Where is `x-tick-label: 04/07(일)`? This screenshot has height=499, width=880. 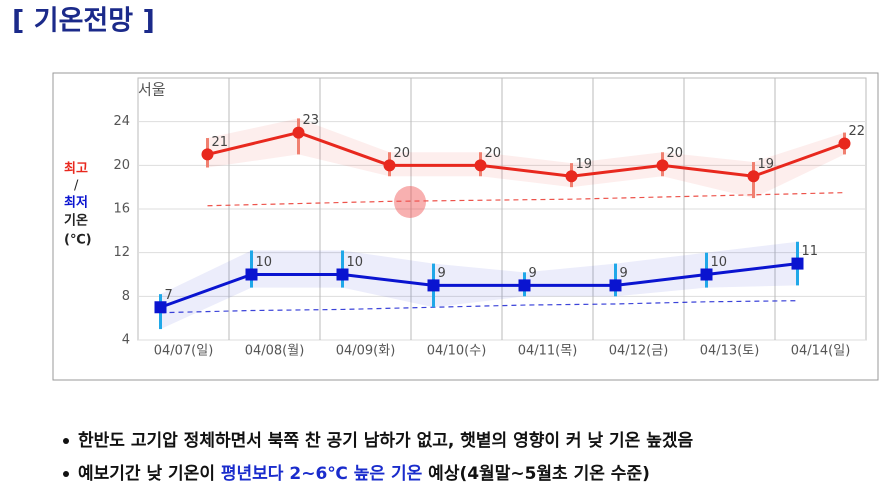
x-tick-label: 04/07(일) is located at coordinates (184, 351).